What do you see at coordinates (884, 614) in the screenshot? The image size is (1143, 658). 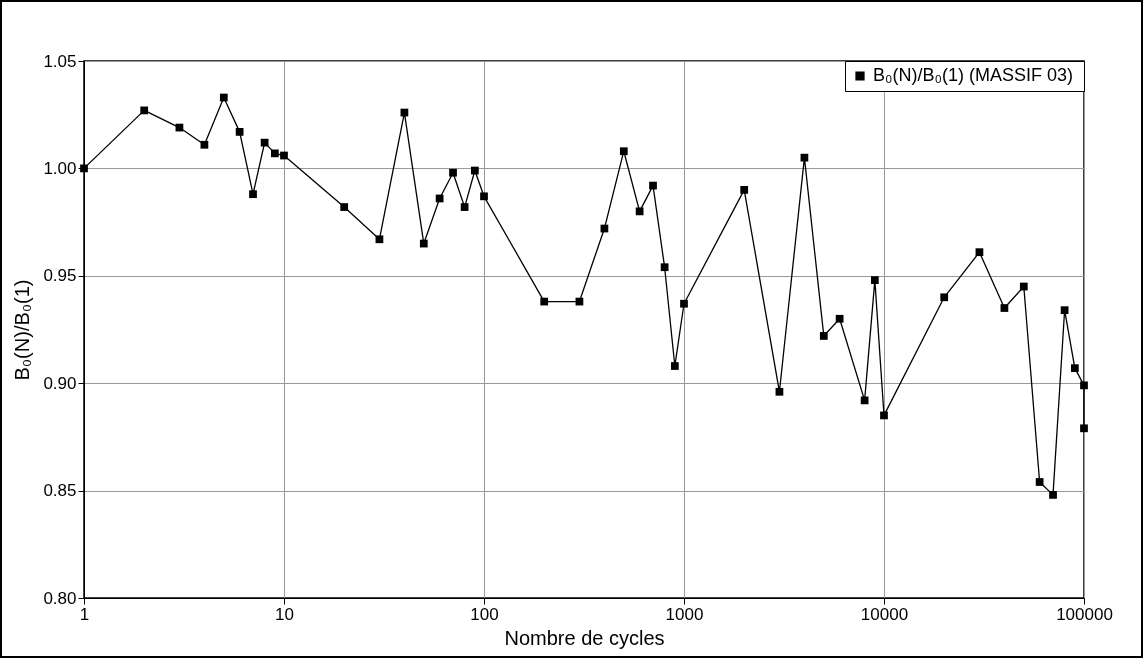 I see `x-tick-label: 10000` at bounding box center [884, 614].